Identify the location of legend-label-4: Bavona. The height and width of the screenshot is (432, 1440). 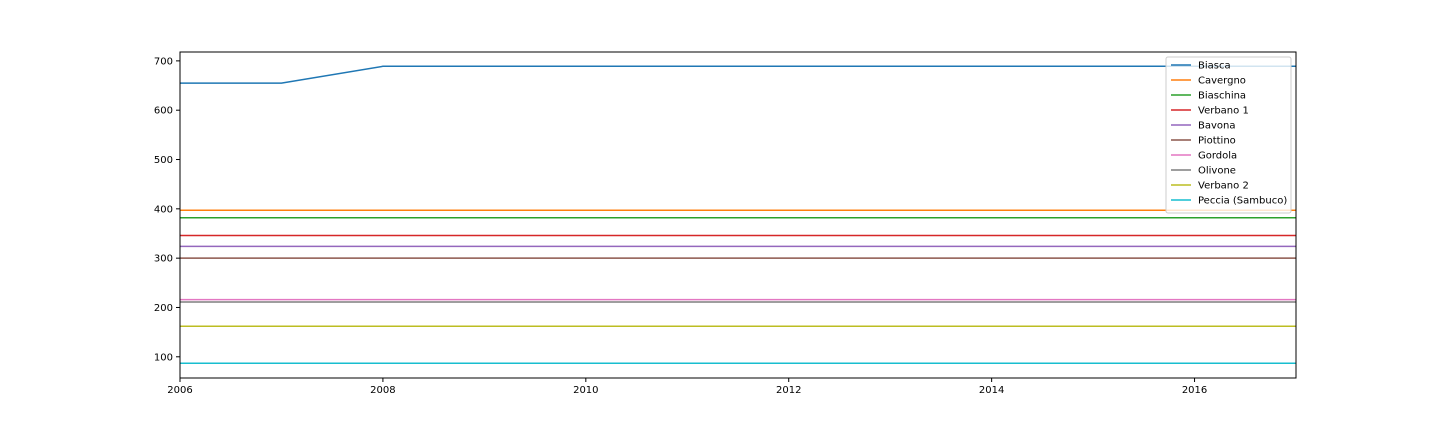
(1217, 126).